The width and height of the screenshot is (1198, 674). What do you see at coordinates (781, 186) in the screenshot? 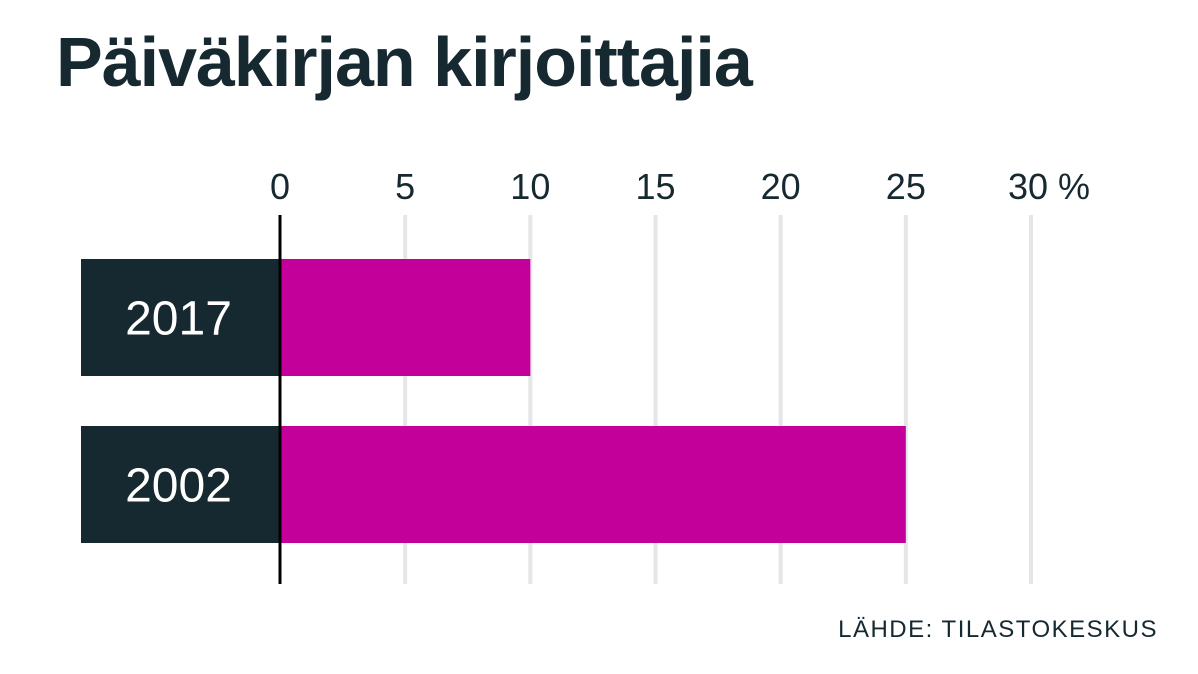
I see `x-tick-label: 20` at bounding box center [781, 186].